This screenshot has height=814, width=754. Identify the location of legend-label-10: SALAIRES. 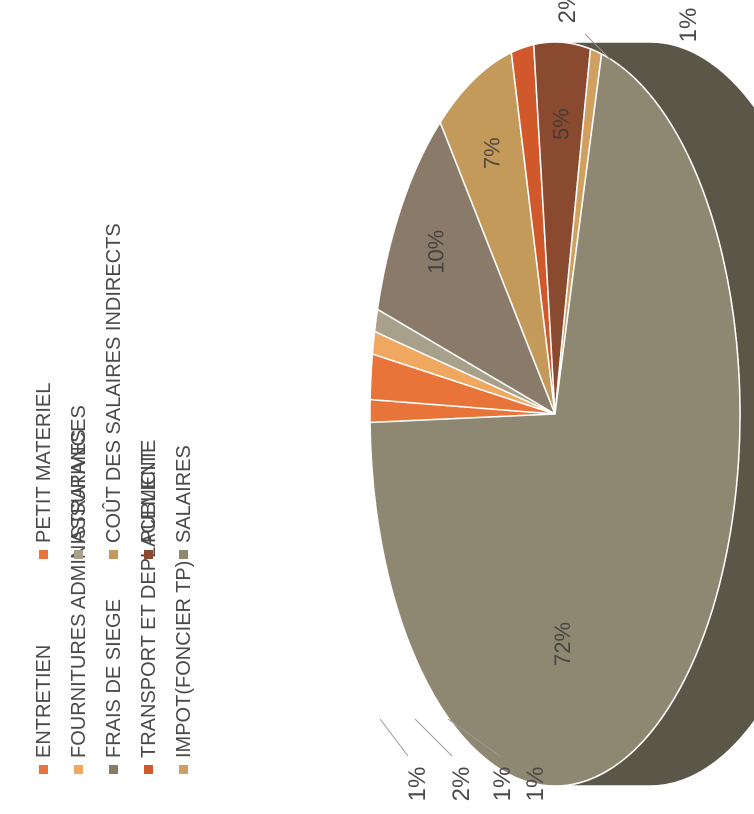
(184, 494).